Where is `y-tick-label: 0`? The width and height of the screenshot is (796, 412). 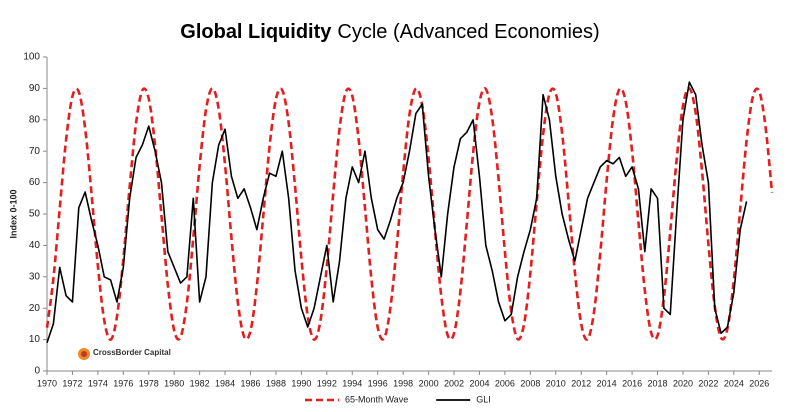
y-tick-label: 0 is located at coordinates (37, 371).